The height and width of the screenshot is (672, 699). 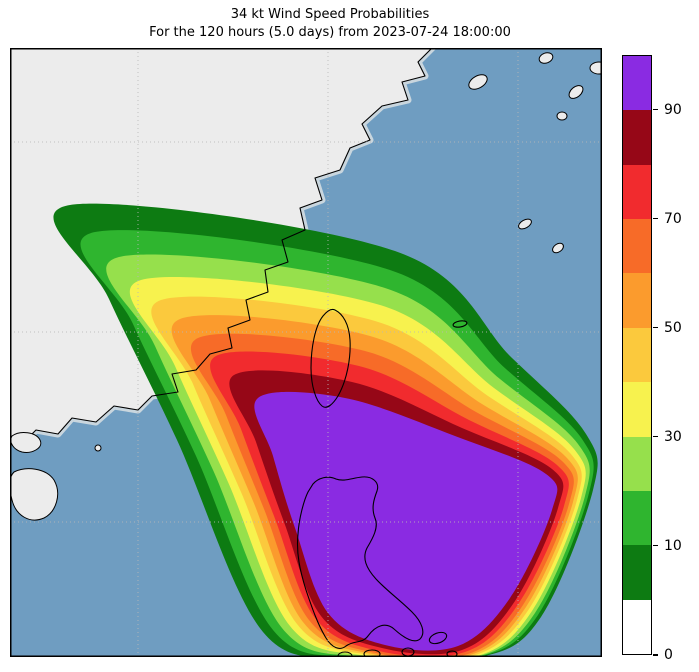 I want to click on colorbar-tick-label: 90, so click(x=673, y=109).